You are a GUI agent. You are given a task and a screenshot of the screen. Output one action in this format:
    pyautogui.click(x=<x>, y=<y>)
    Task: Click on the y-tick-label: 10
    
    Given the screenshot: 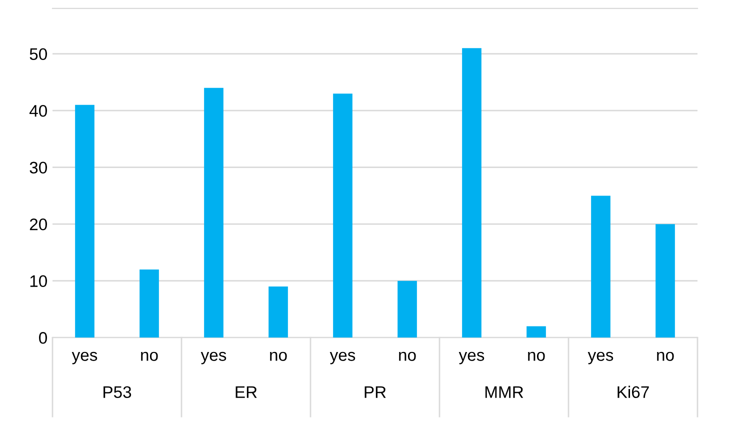 What is the action you would take?
    pyautogui.click(x=38, y=281)
    